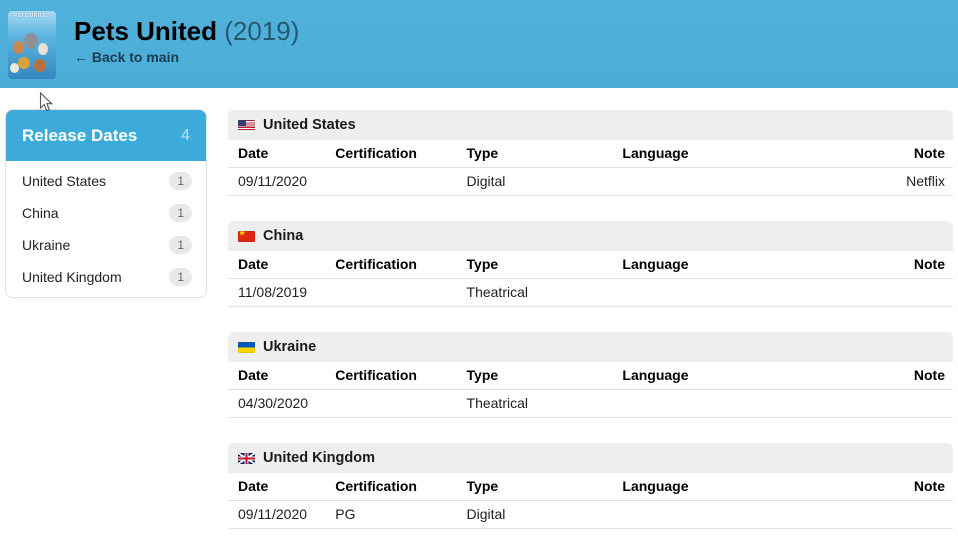 The image size is (958, 554). Describe the element at coordinates (590, 458) in the screenshot. I see `country-section-header: United Kingdom` at that location.